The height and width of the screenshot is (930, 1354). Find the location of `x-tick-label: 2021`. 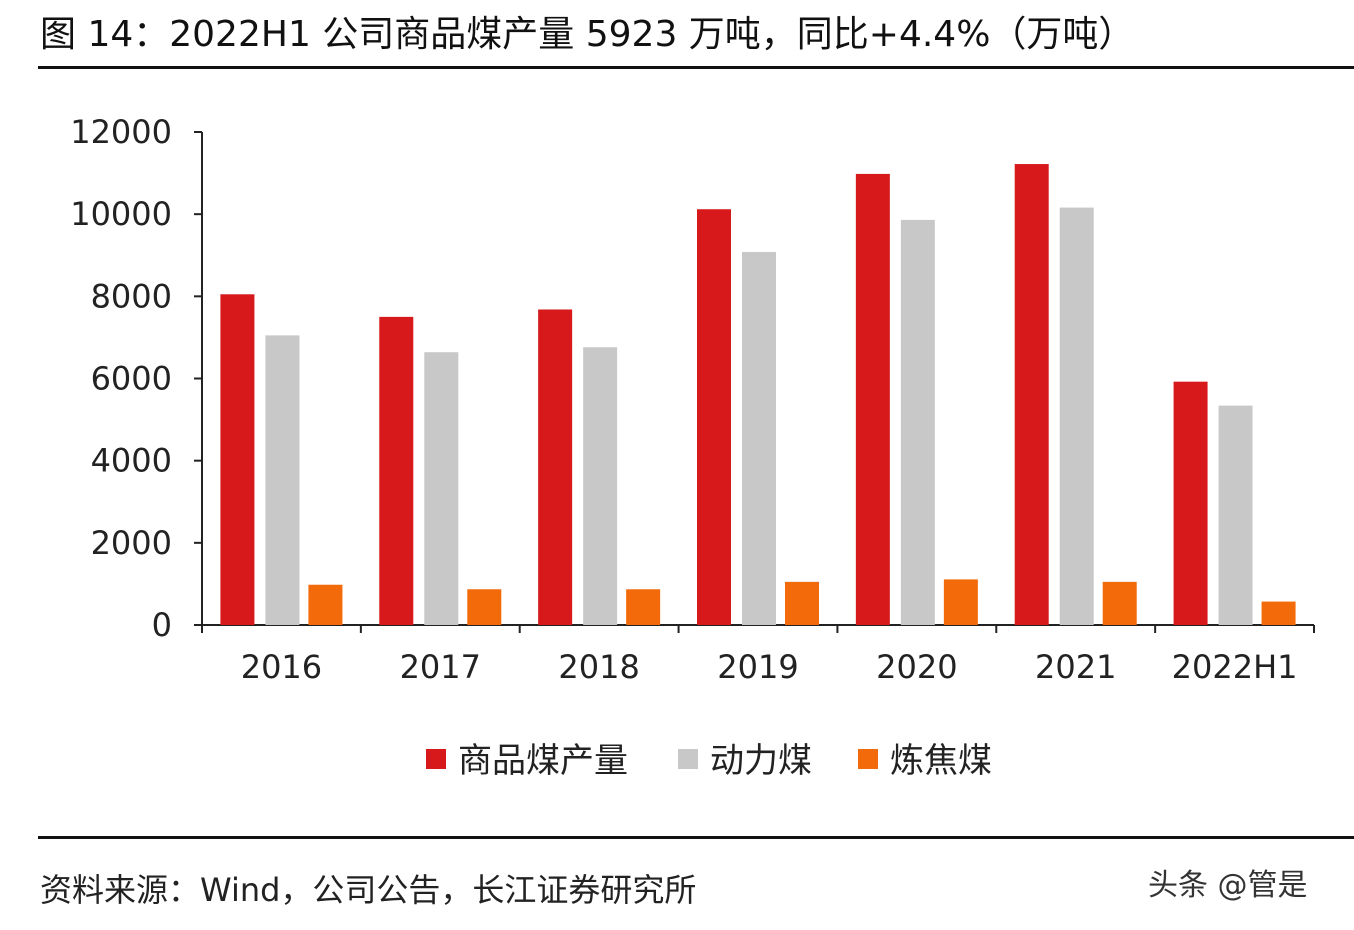

x-tick-label: 2021 is located at coordinates (1075, 667).